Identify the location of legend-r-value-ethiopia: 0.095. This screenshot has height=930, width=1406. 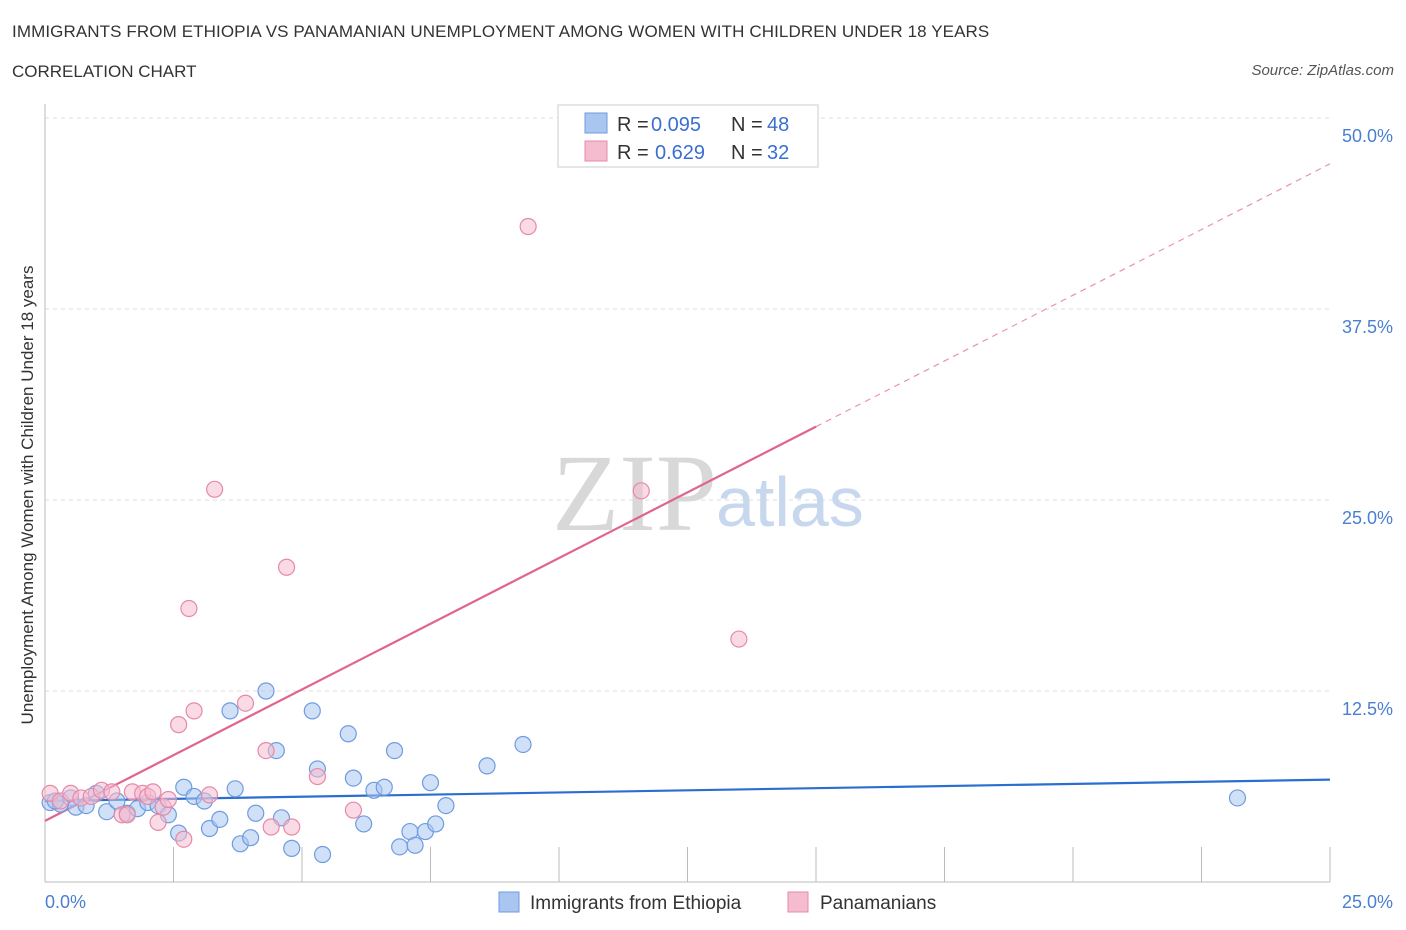
(676, 125).